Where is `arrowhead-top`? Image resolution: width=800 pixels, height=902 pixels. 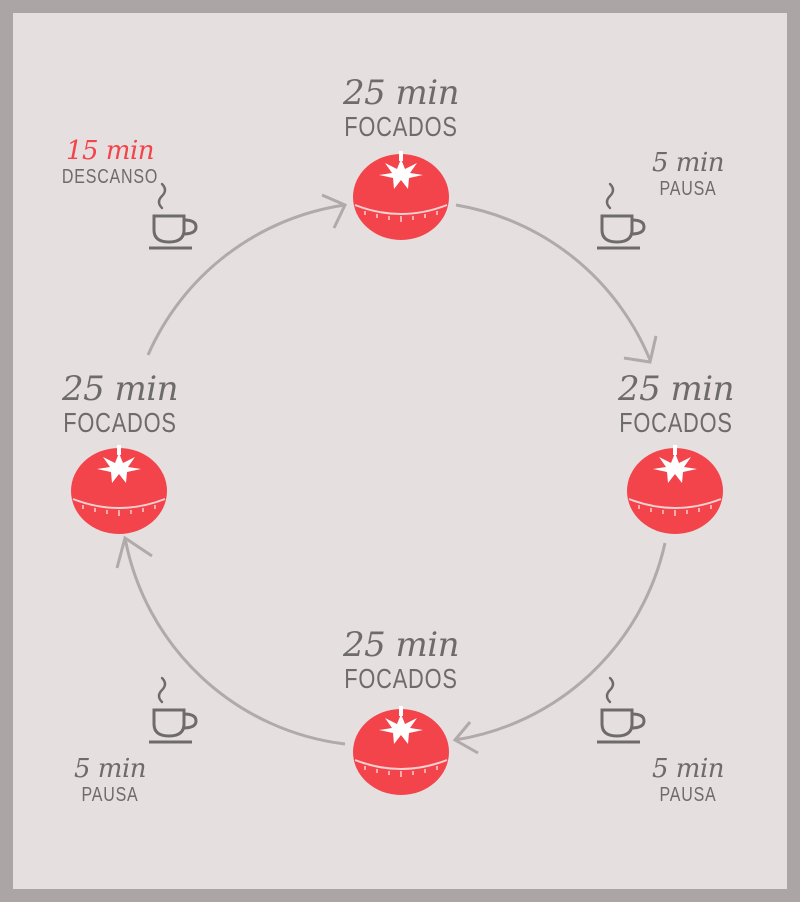 arrowhead-top is located at coordinates (334, 211).